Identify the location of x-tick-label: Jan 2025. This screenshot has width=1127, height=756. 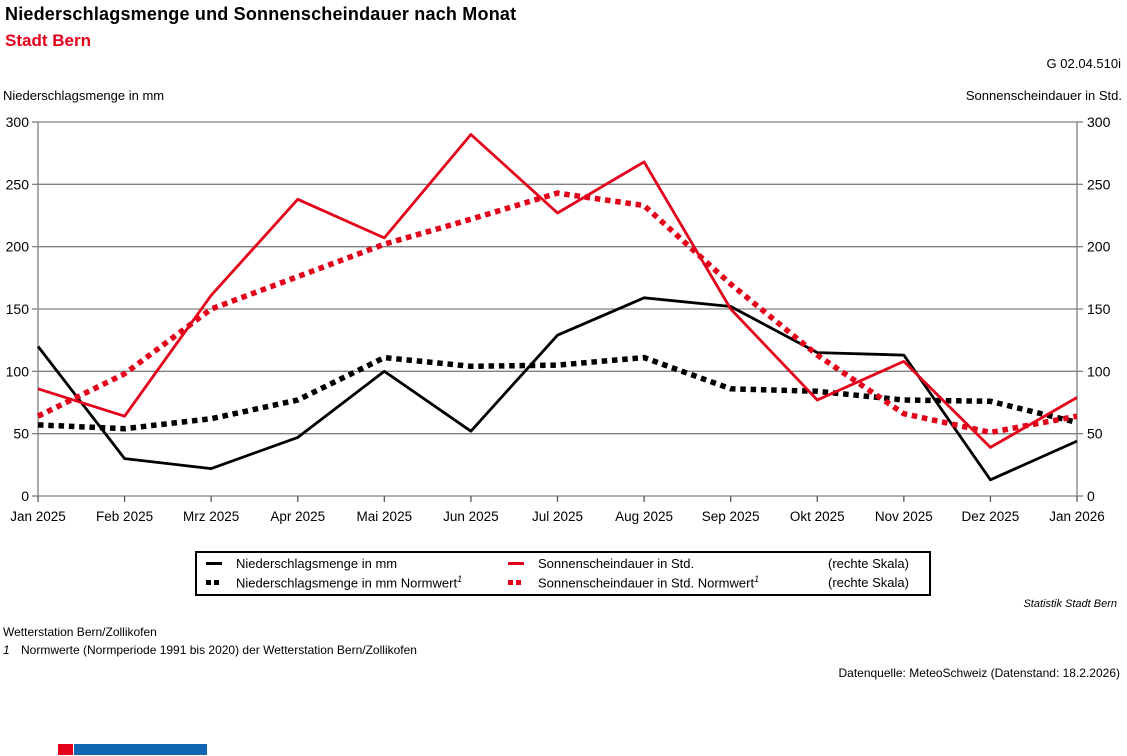
(38, 516).